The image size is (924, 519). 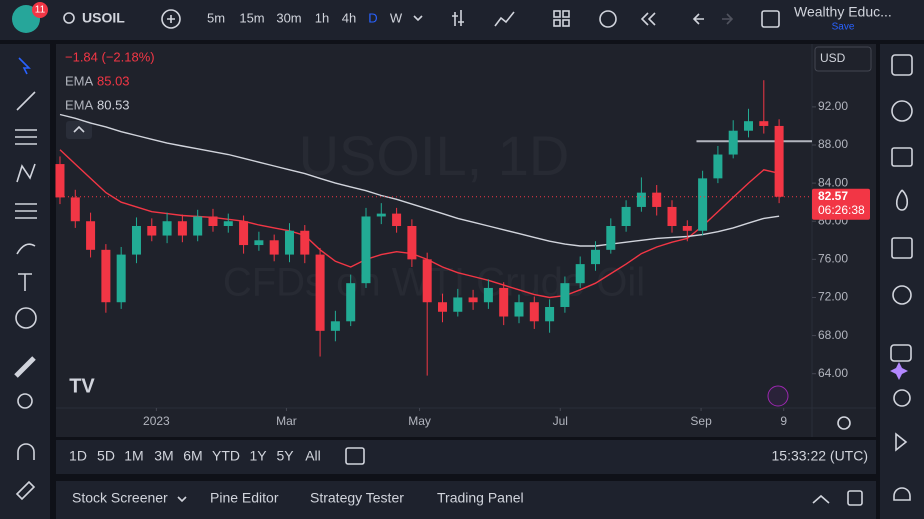 What do you see at coordinates (258, 456) in the screenshot?
I see `range-button: 1Y` at bounding box center [258, 456].